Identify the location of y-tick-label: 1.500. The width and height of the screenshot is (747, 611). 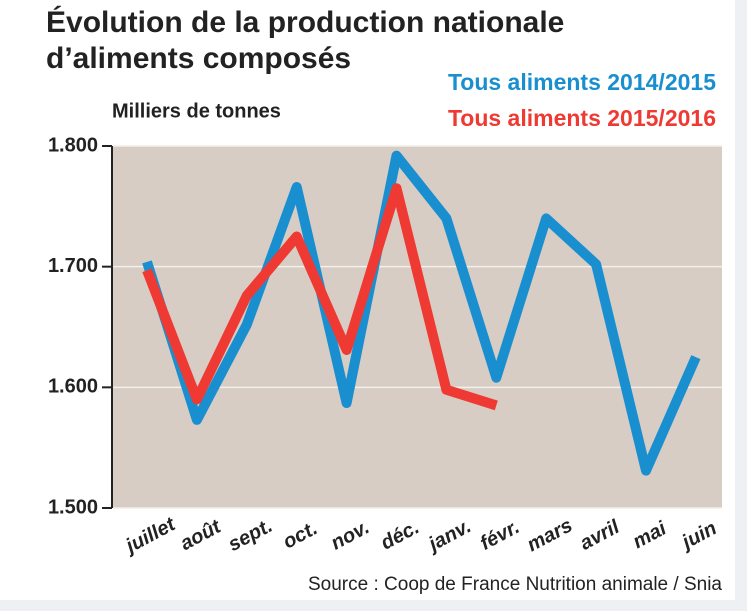
(73, 507).